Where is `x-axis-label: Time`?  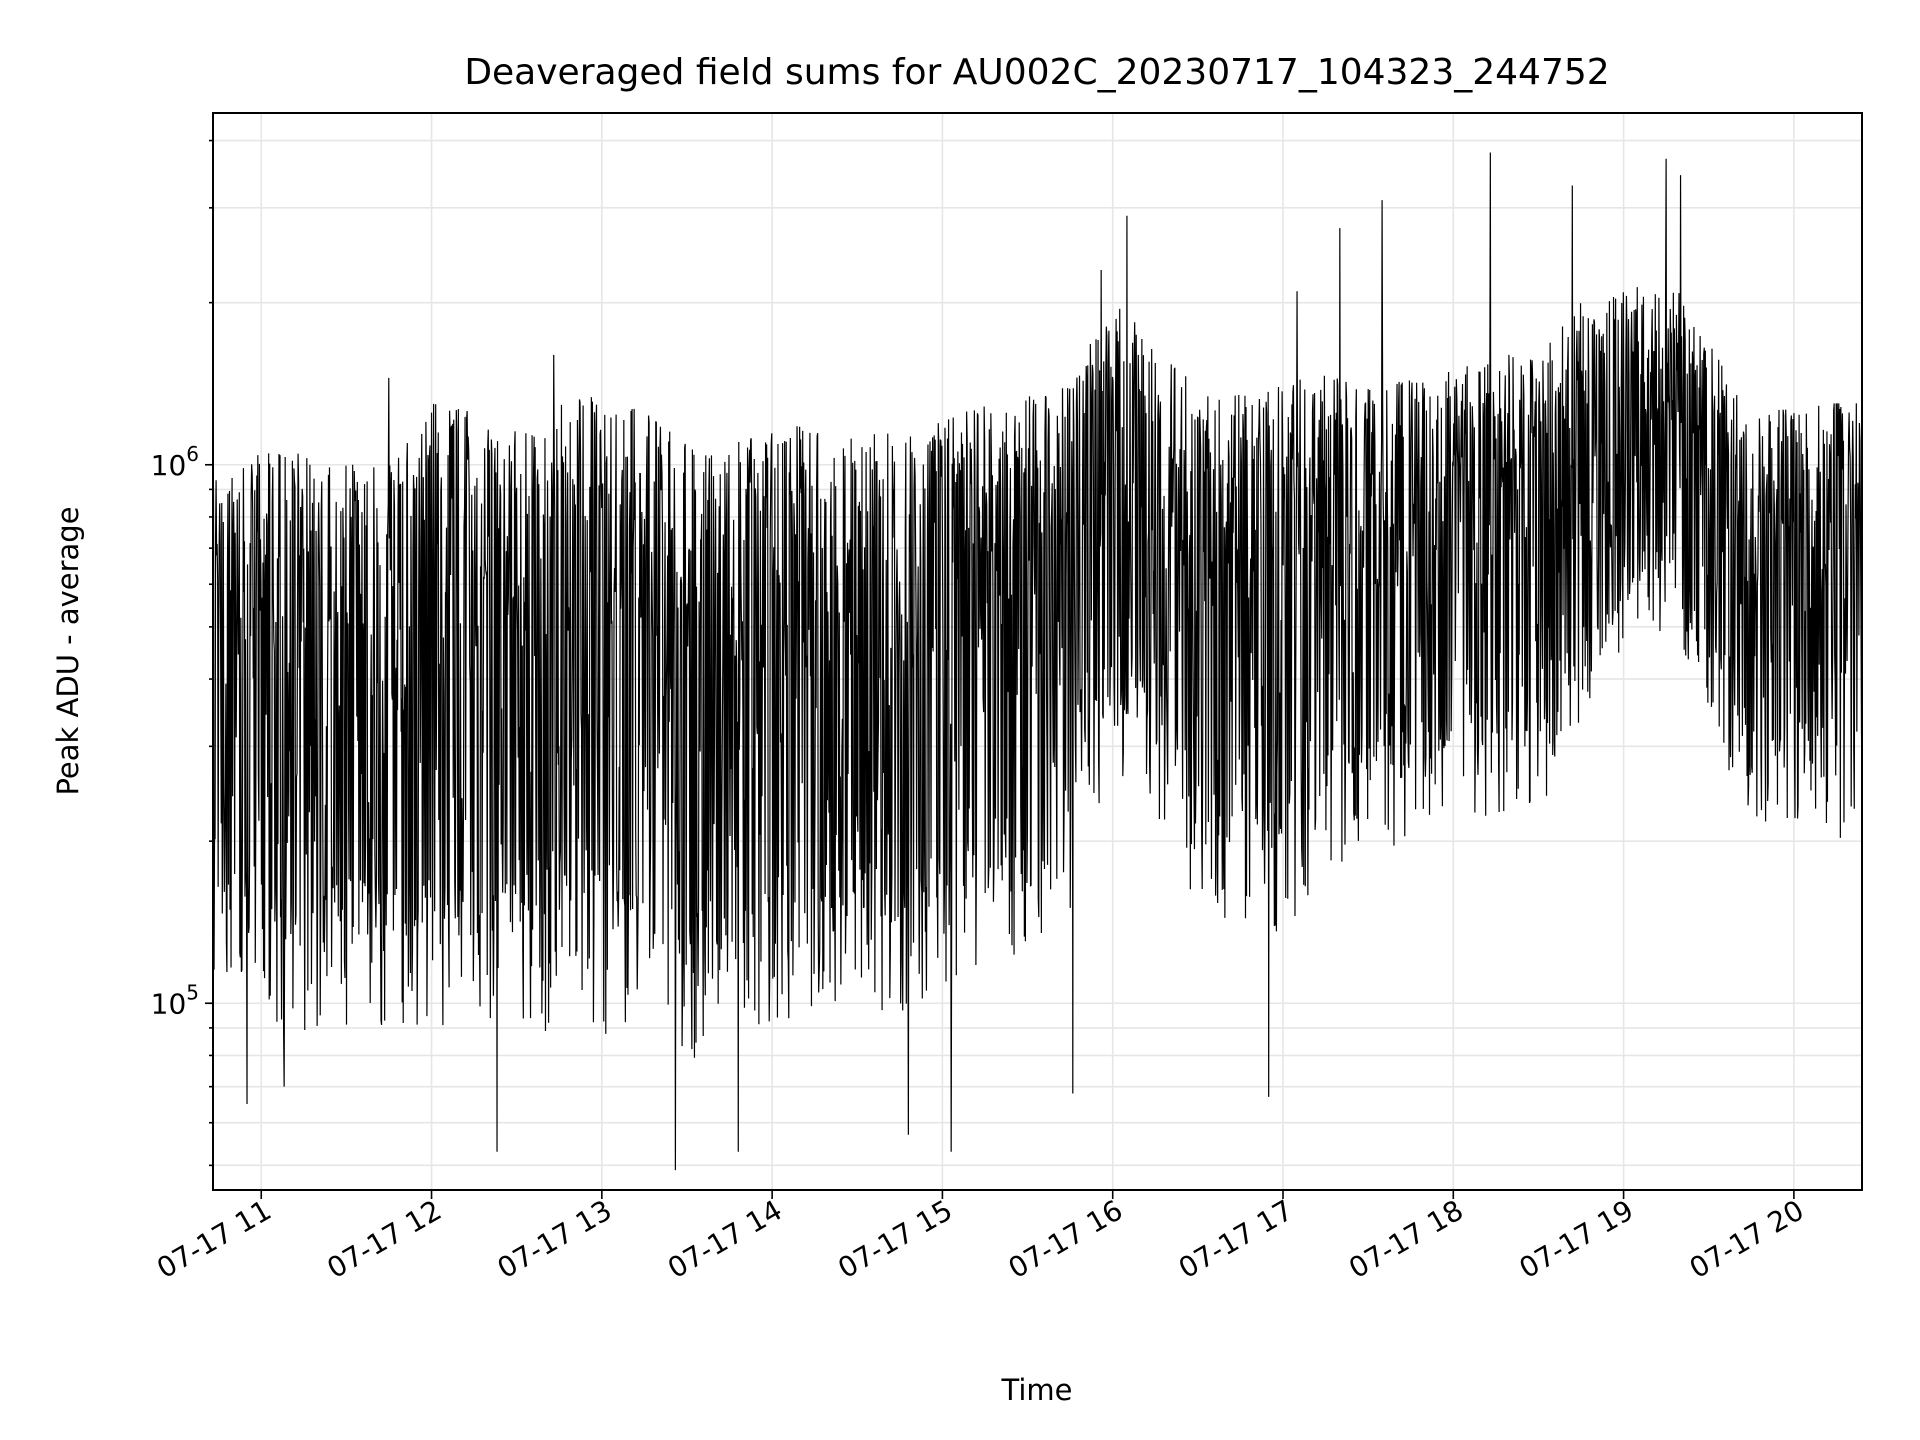
x-axis-label: Time is located at coordinates (1037, 1390).